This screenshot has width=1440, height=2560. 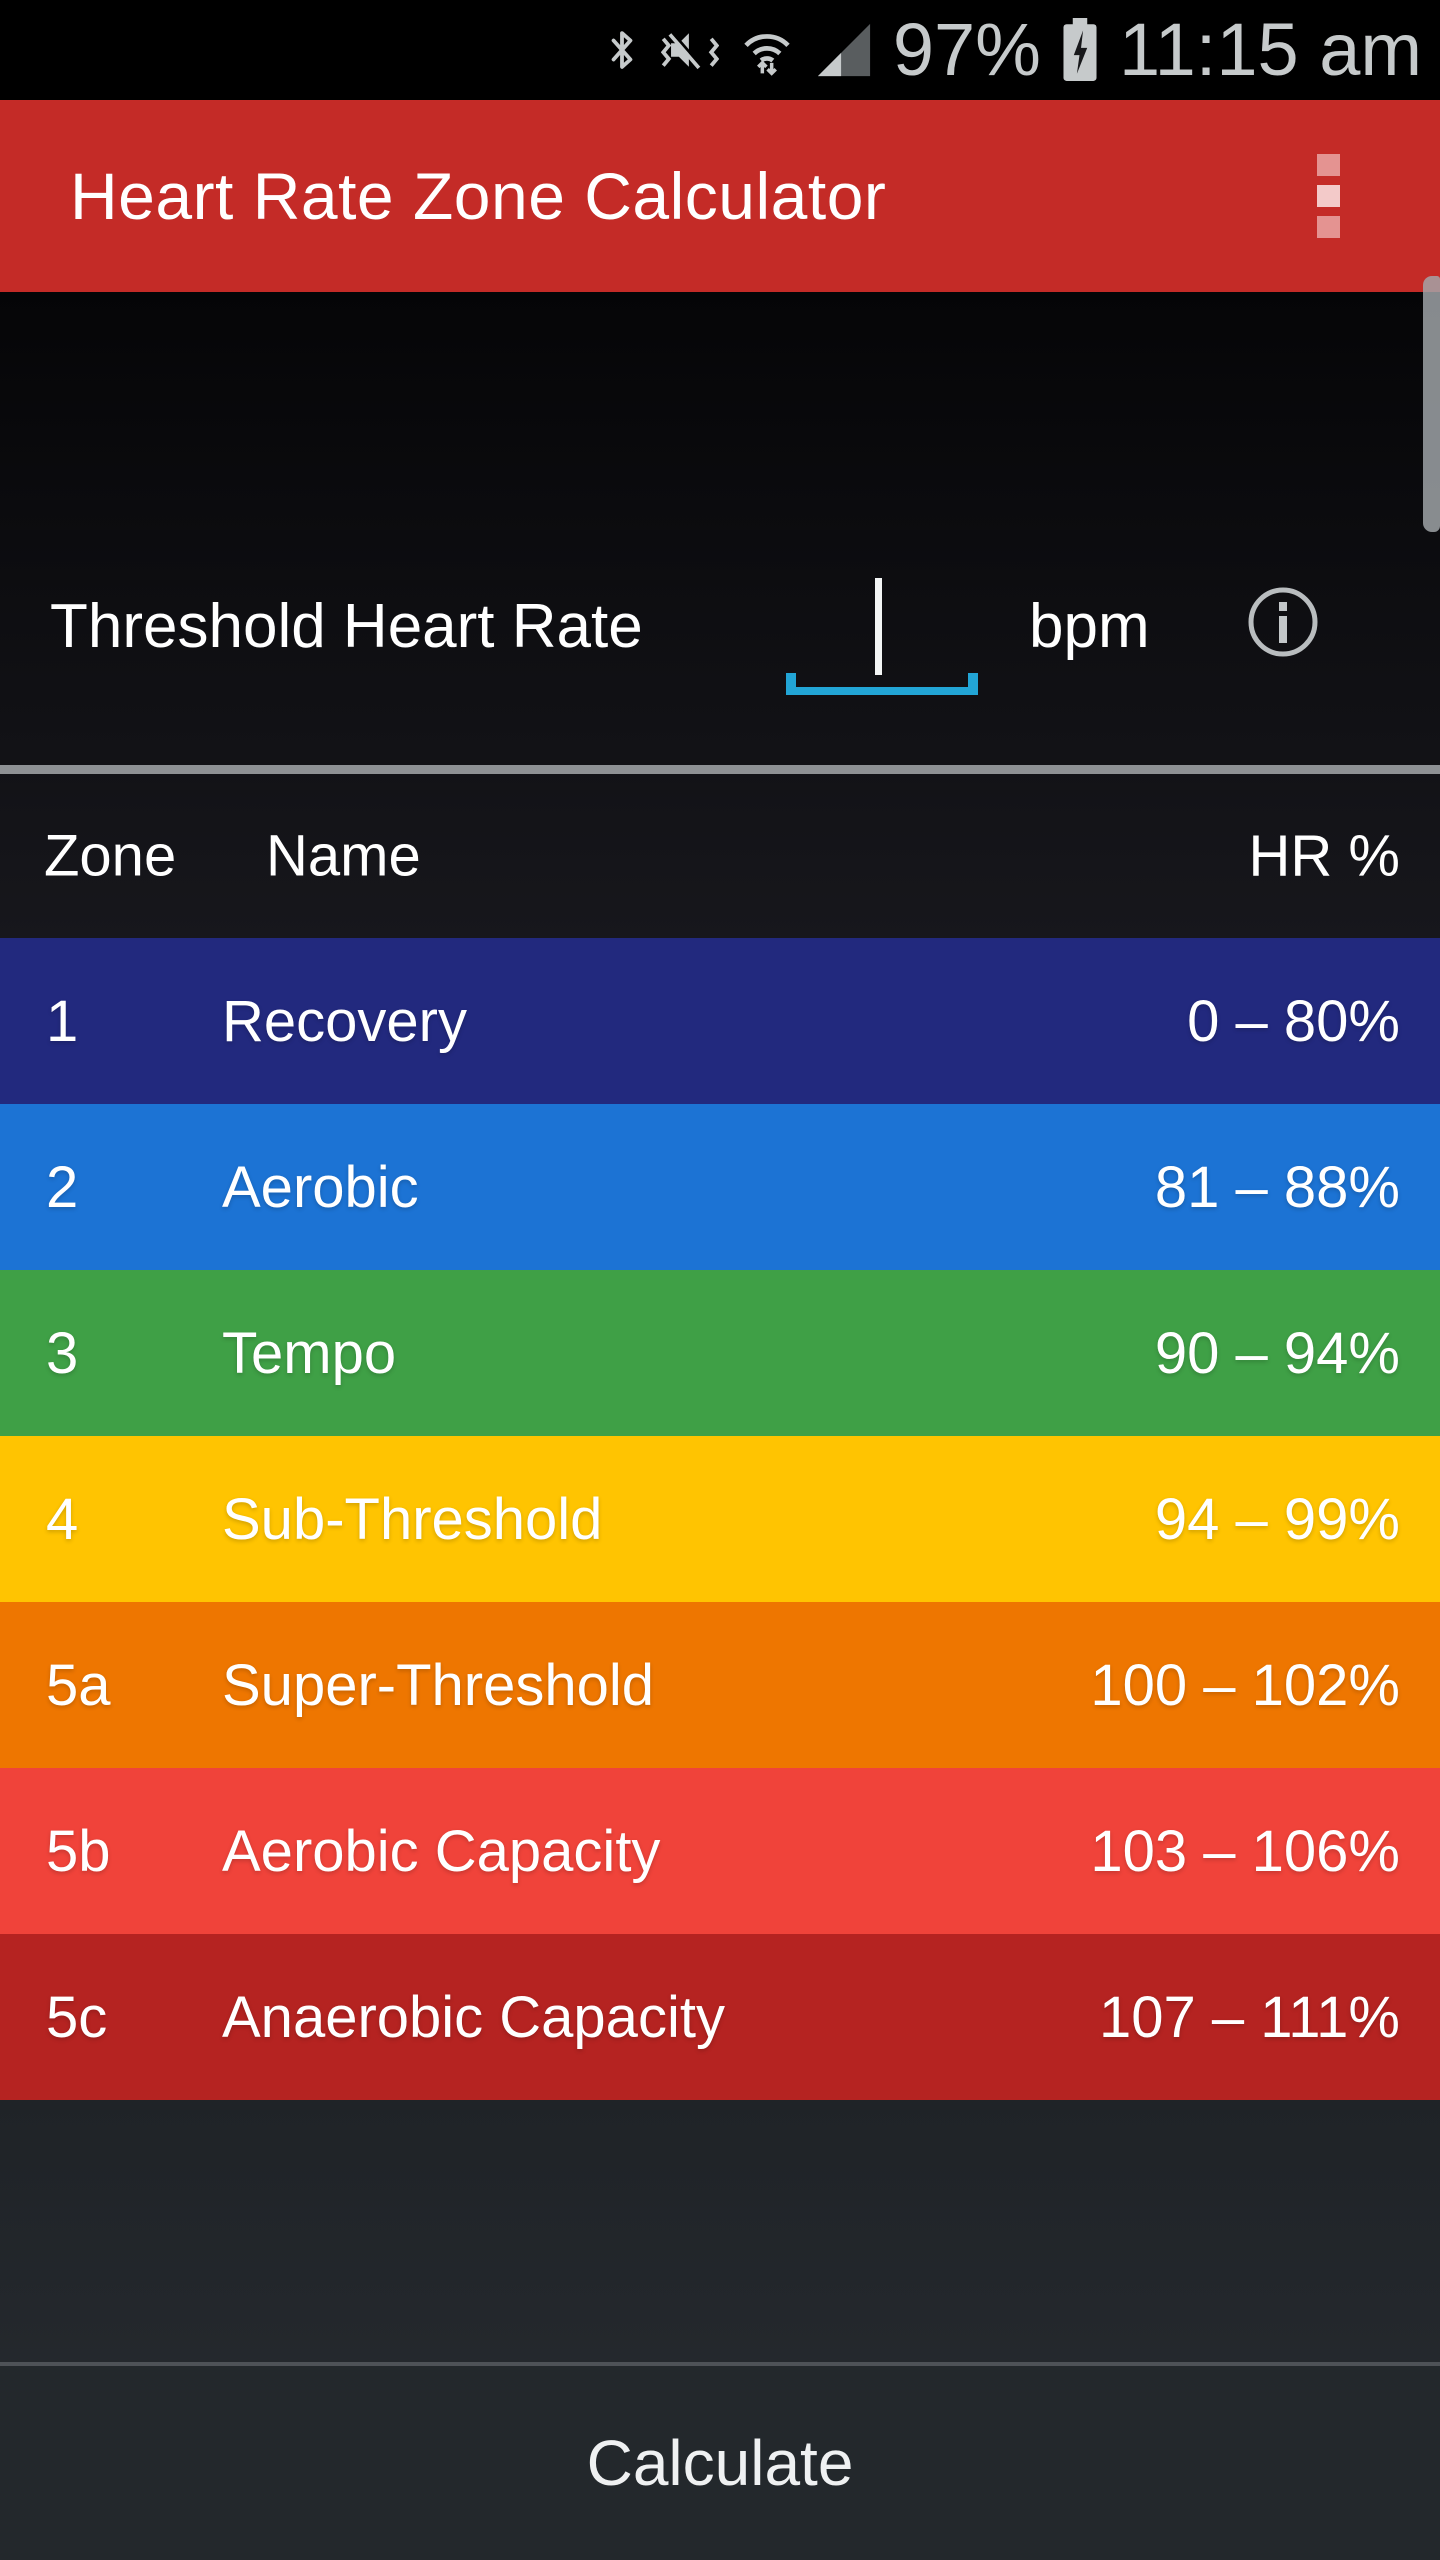 I want to click on zone-number: 5b, so click(x=78, y=1851).